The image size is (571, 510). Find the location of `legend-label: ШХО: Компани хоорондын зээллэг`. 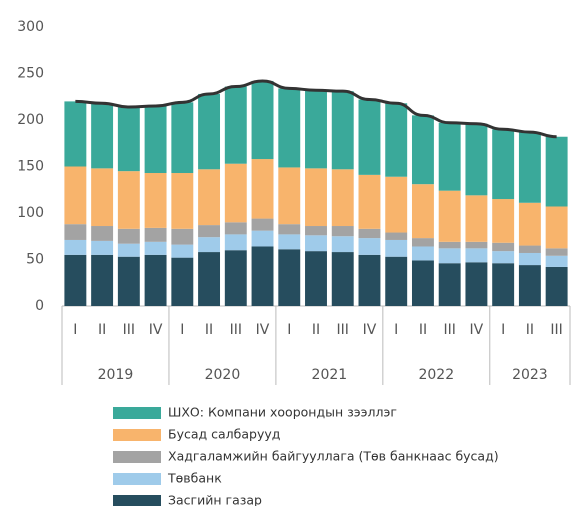

legend-label: ШХО: Компани хоорондын зээллэг is located at coordinates (282, 412).